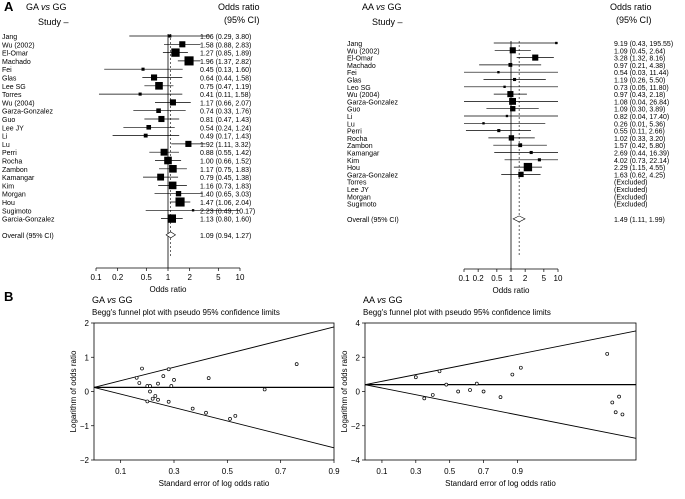  Describe the element at coordinates (639, 146) in the screenshot. I see `forest-study-value: 1.57 (0.42, 5.80)` at that location.